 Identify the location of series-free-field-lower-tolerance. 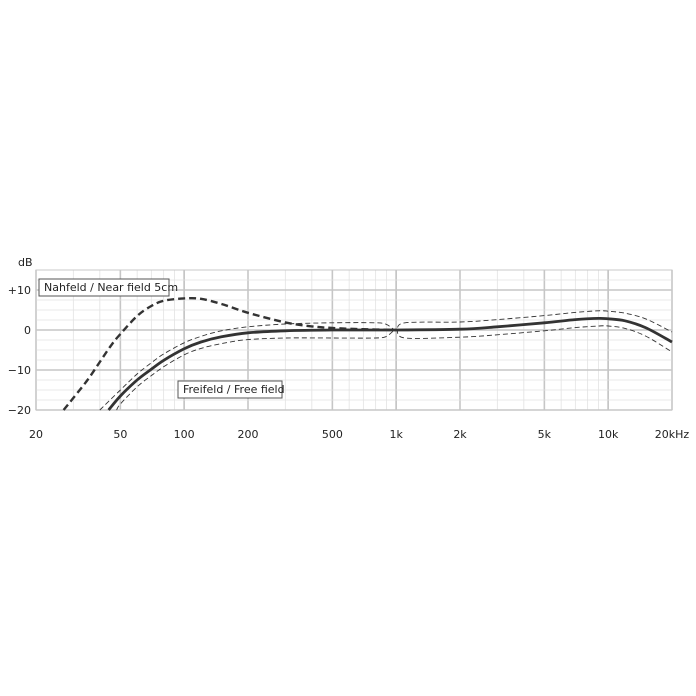
(394, 368).